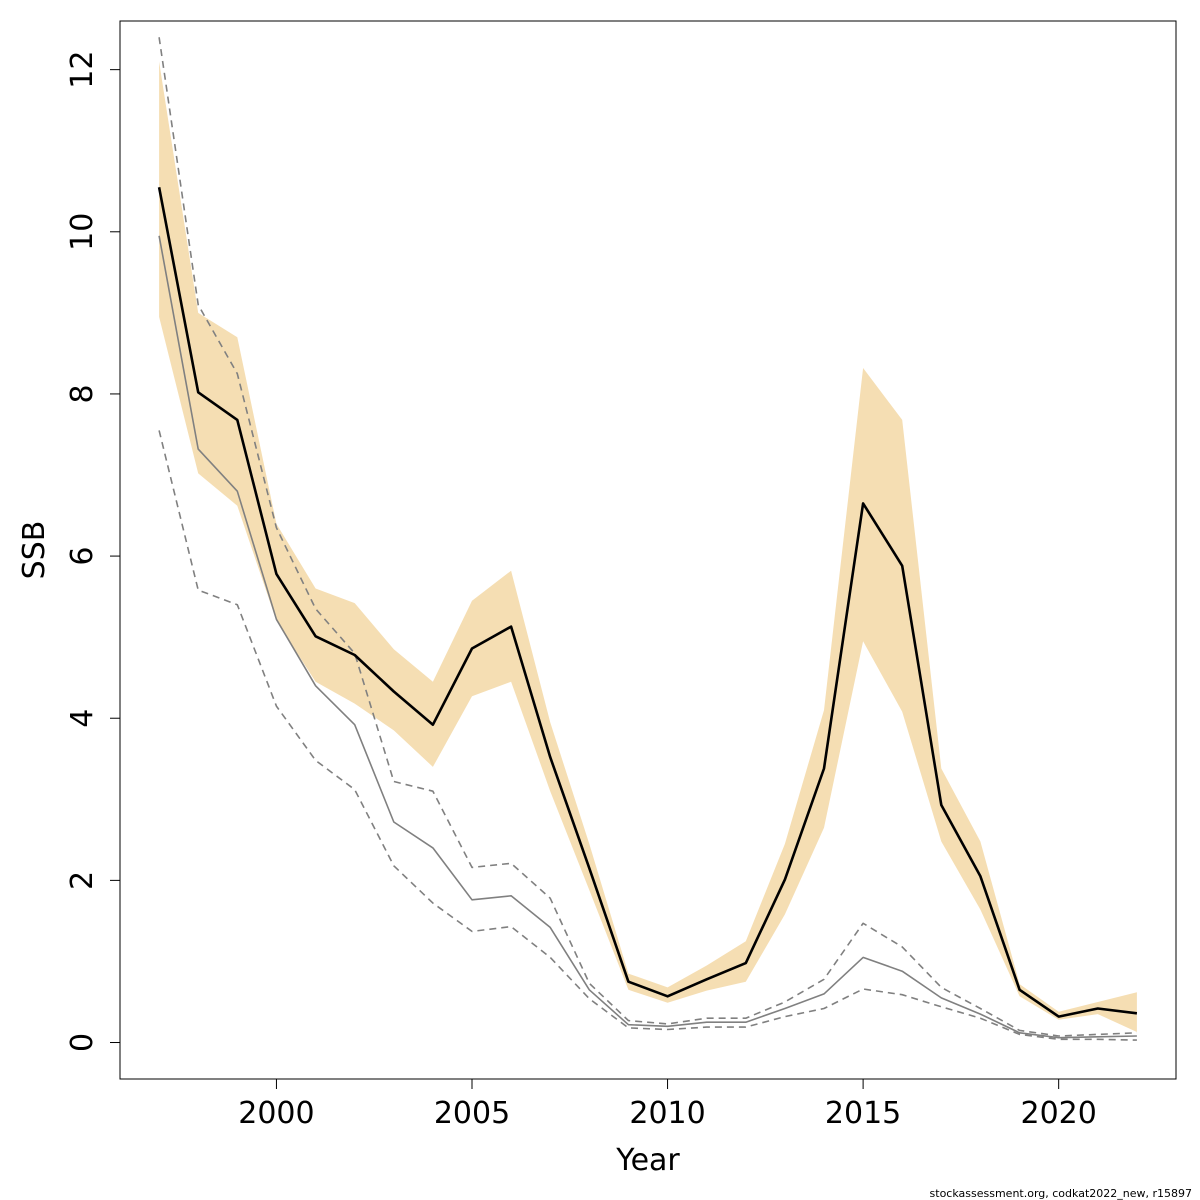 This screenshot has height=1200, width=1200. I want to click on x-axis: 2000 2005 2010 2015 2020, so click(667, 1104).